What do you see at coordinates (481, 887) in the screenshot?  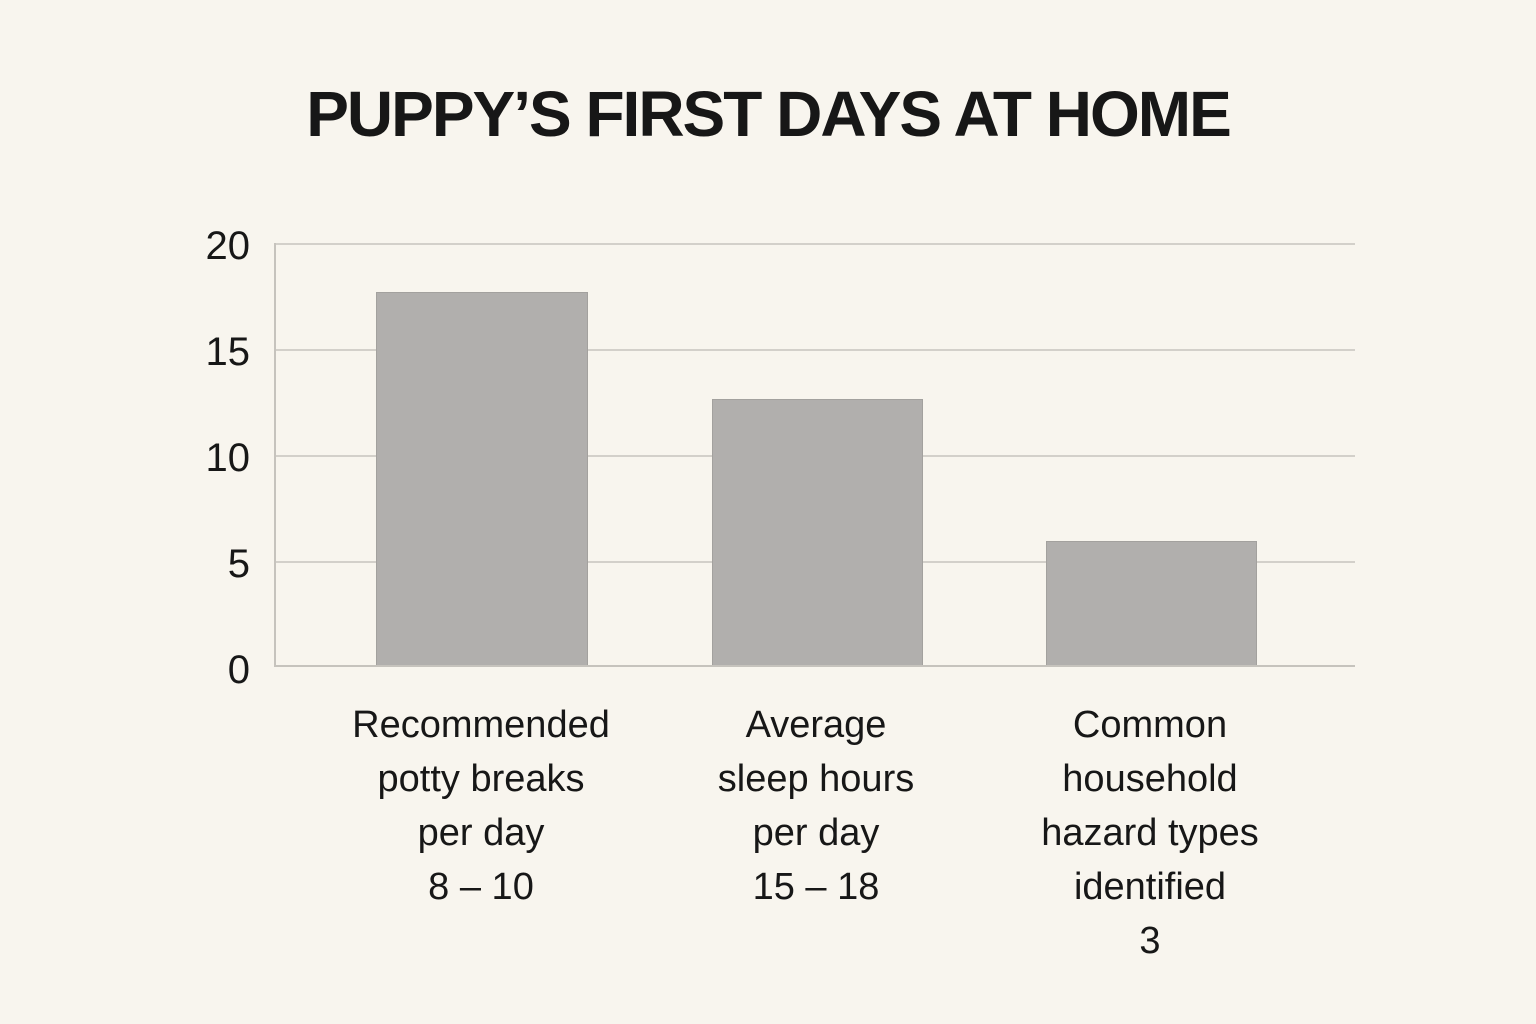 I see `category-label-line: 8 – 10` at bounding box center [481, 887].